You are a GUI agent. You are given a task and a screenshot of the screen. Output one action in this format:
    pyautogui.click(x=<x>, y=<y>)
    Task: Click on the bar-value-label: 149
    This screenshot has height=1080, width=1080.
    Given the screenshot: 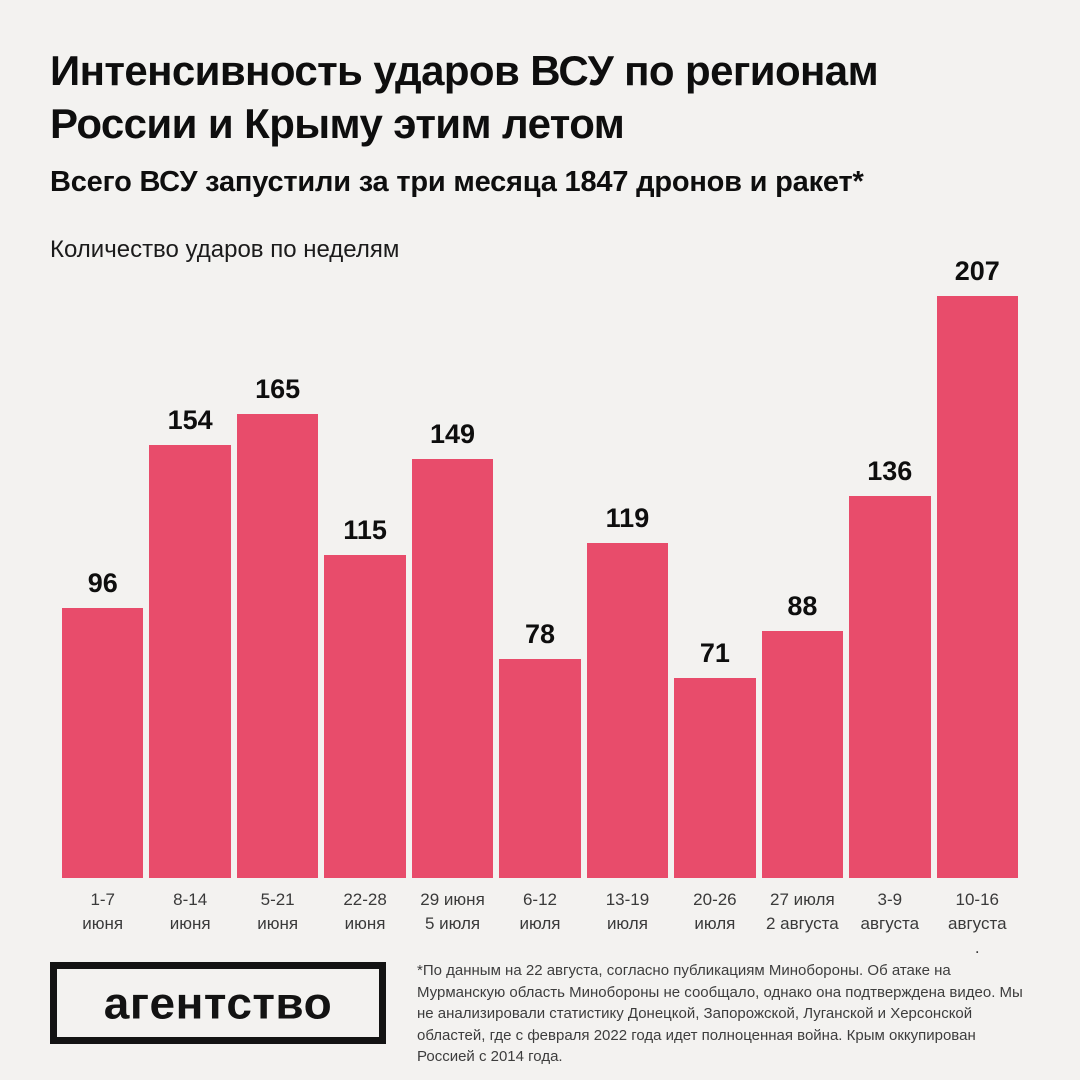 What is the action you would take?
    pyautogui.click(x=453, y=434)
    